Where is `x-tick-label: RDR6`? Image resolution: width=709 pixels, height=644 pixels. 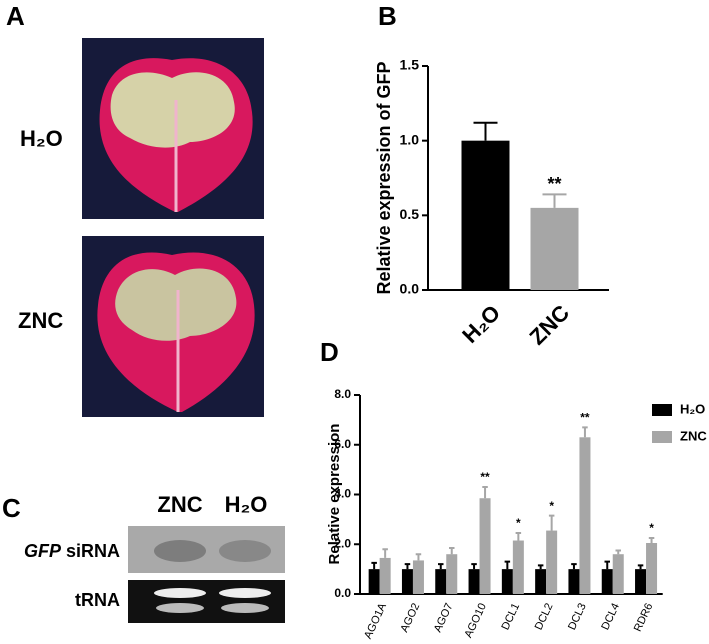
x-tick-label: RDR6 is located at coordinates (644, 617).